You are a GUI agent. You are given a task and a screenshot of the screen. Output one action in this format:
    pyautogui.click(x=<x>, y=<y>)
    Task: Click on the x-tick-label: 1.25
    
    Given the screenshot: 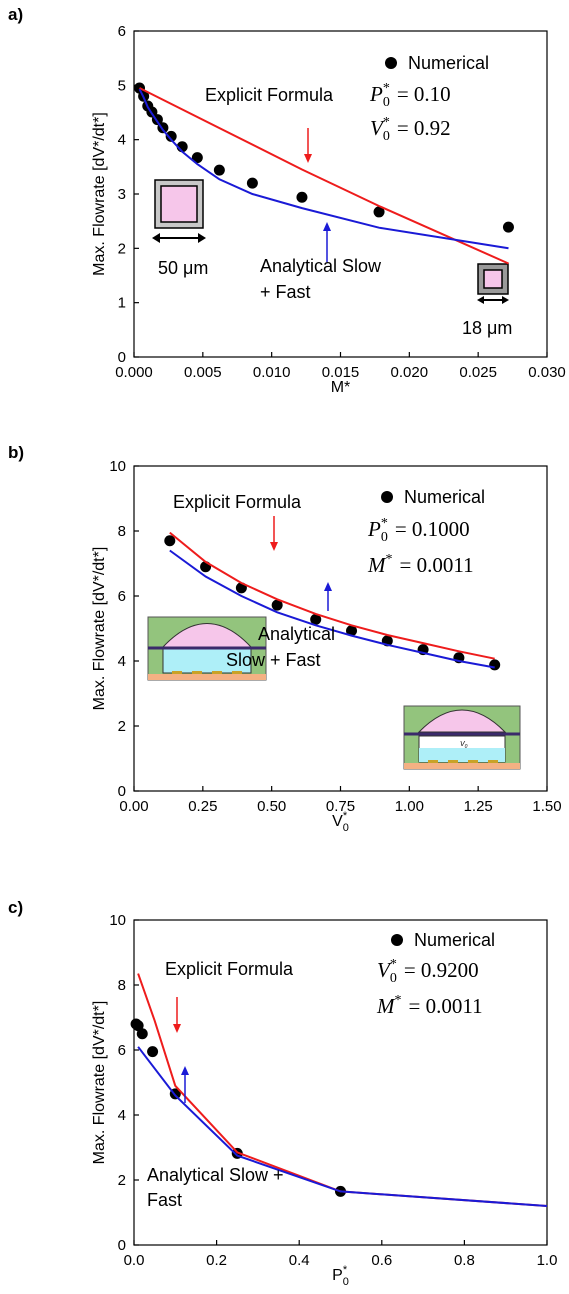 What is the action you would take?
    pyautogui.click(x=478, y=806)
    